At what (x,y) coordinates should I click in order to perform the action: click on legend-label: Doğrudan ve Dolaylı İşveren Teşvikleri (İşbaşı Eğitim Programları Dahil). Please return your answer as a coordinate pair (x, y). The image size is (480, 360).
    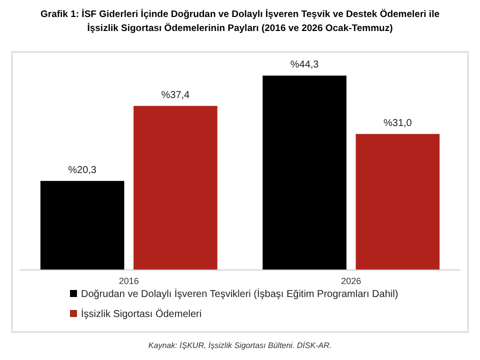
    Looking at the image, I should click on (239, 294).